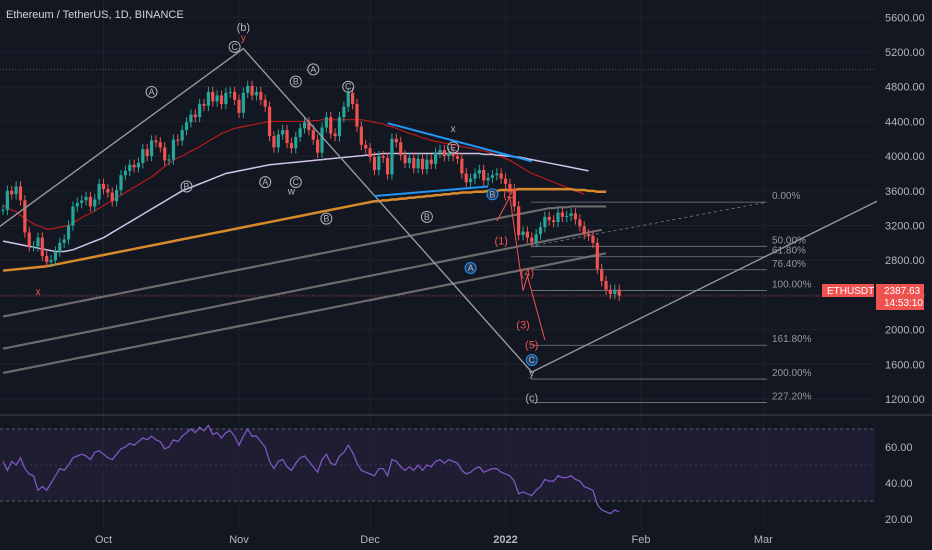  I want to click on fib-level-label: 76.40%, so click(789, 264).